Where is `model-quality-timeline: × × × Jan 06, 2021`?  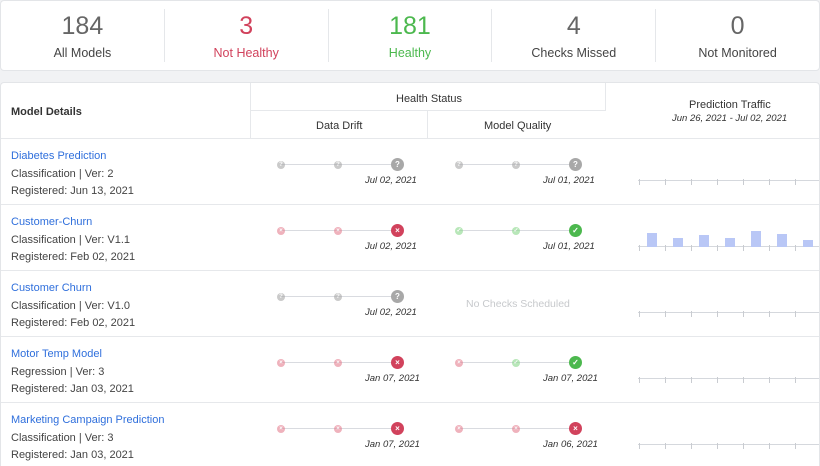 model-quality-timeline: × × × Jan 06, 2021 is located at coordinates (527, 436).